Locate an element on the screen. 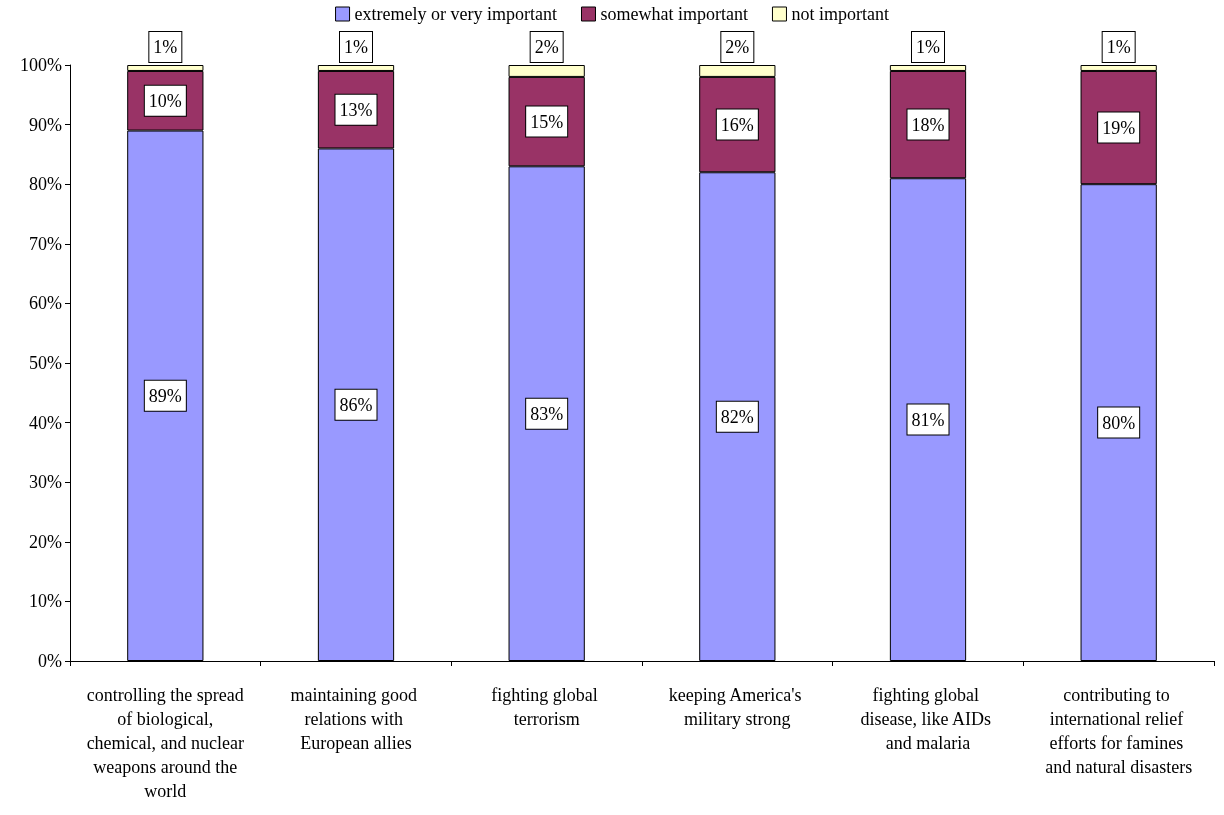  x-tick-label: maintaining good relations with European allies is located at coordinates (356, 719).